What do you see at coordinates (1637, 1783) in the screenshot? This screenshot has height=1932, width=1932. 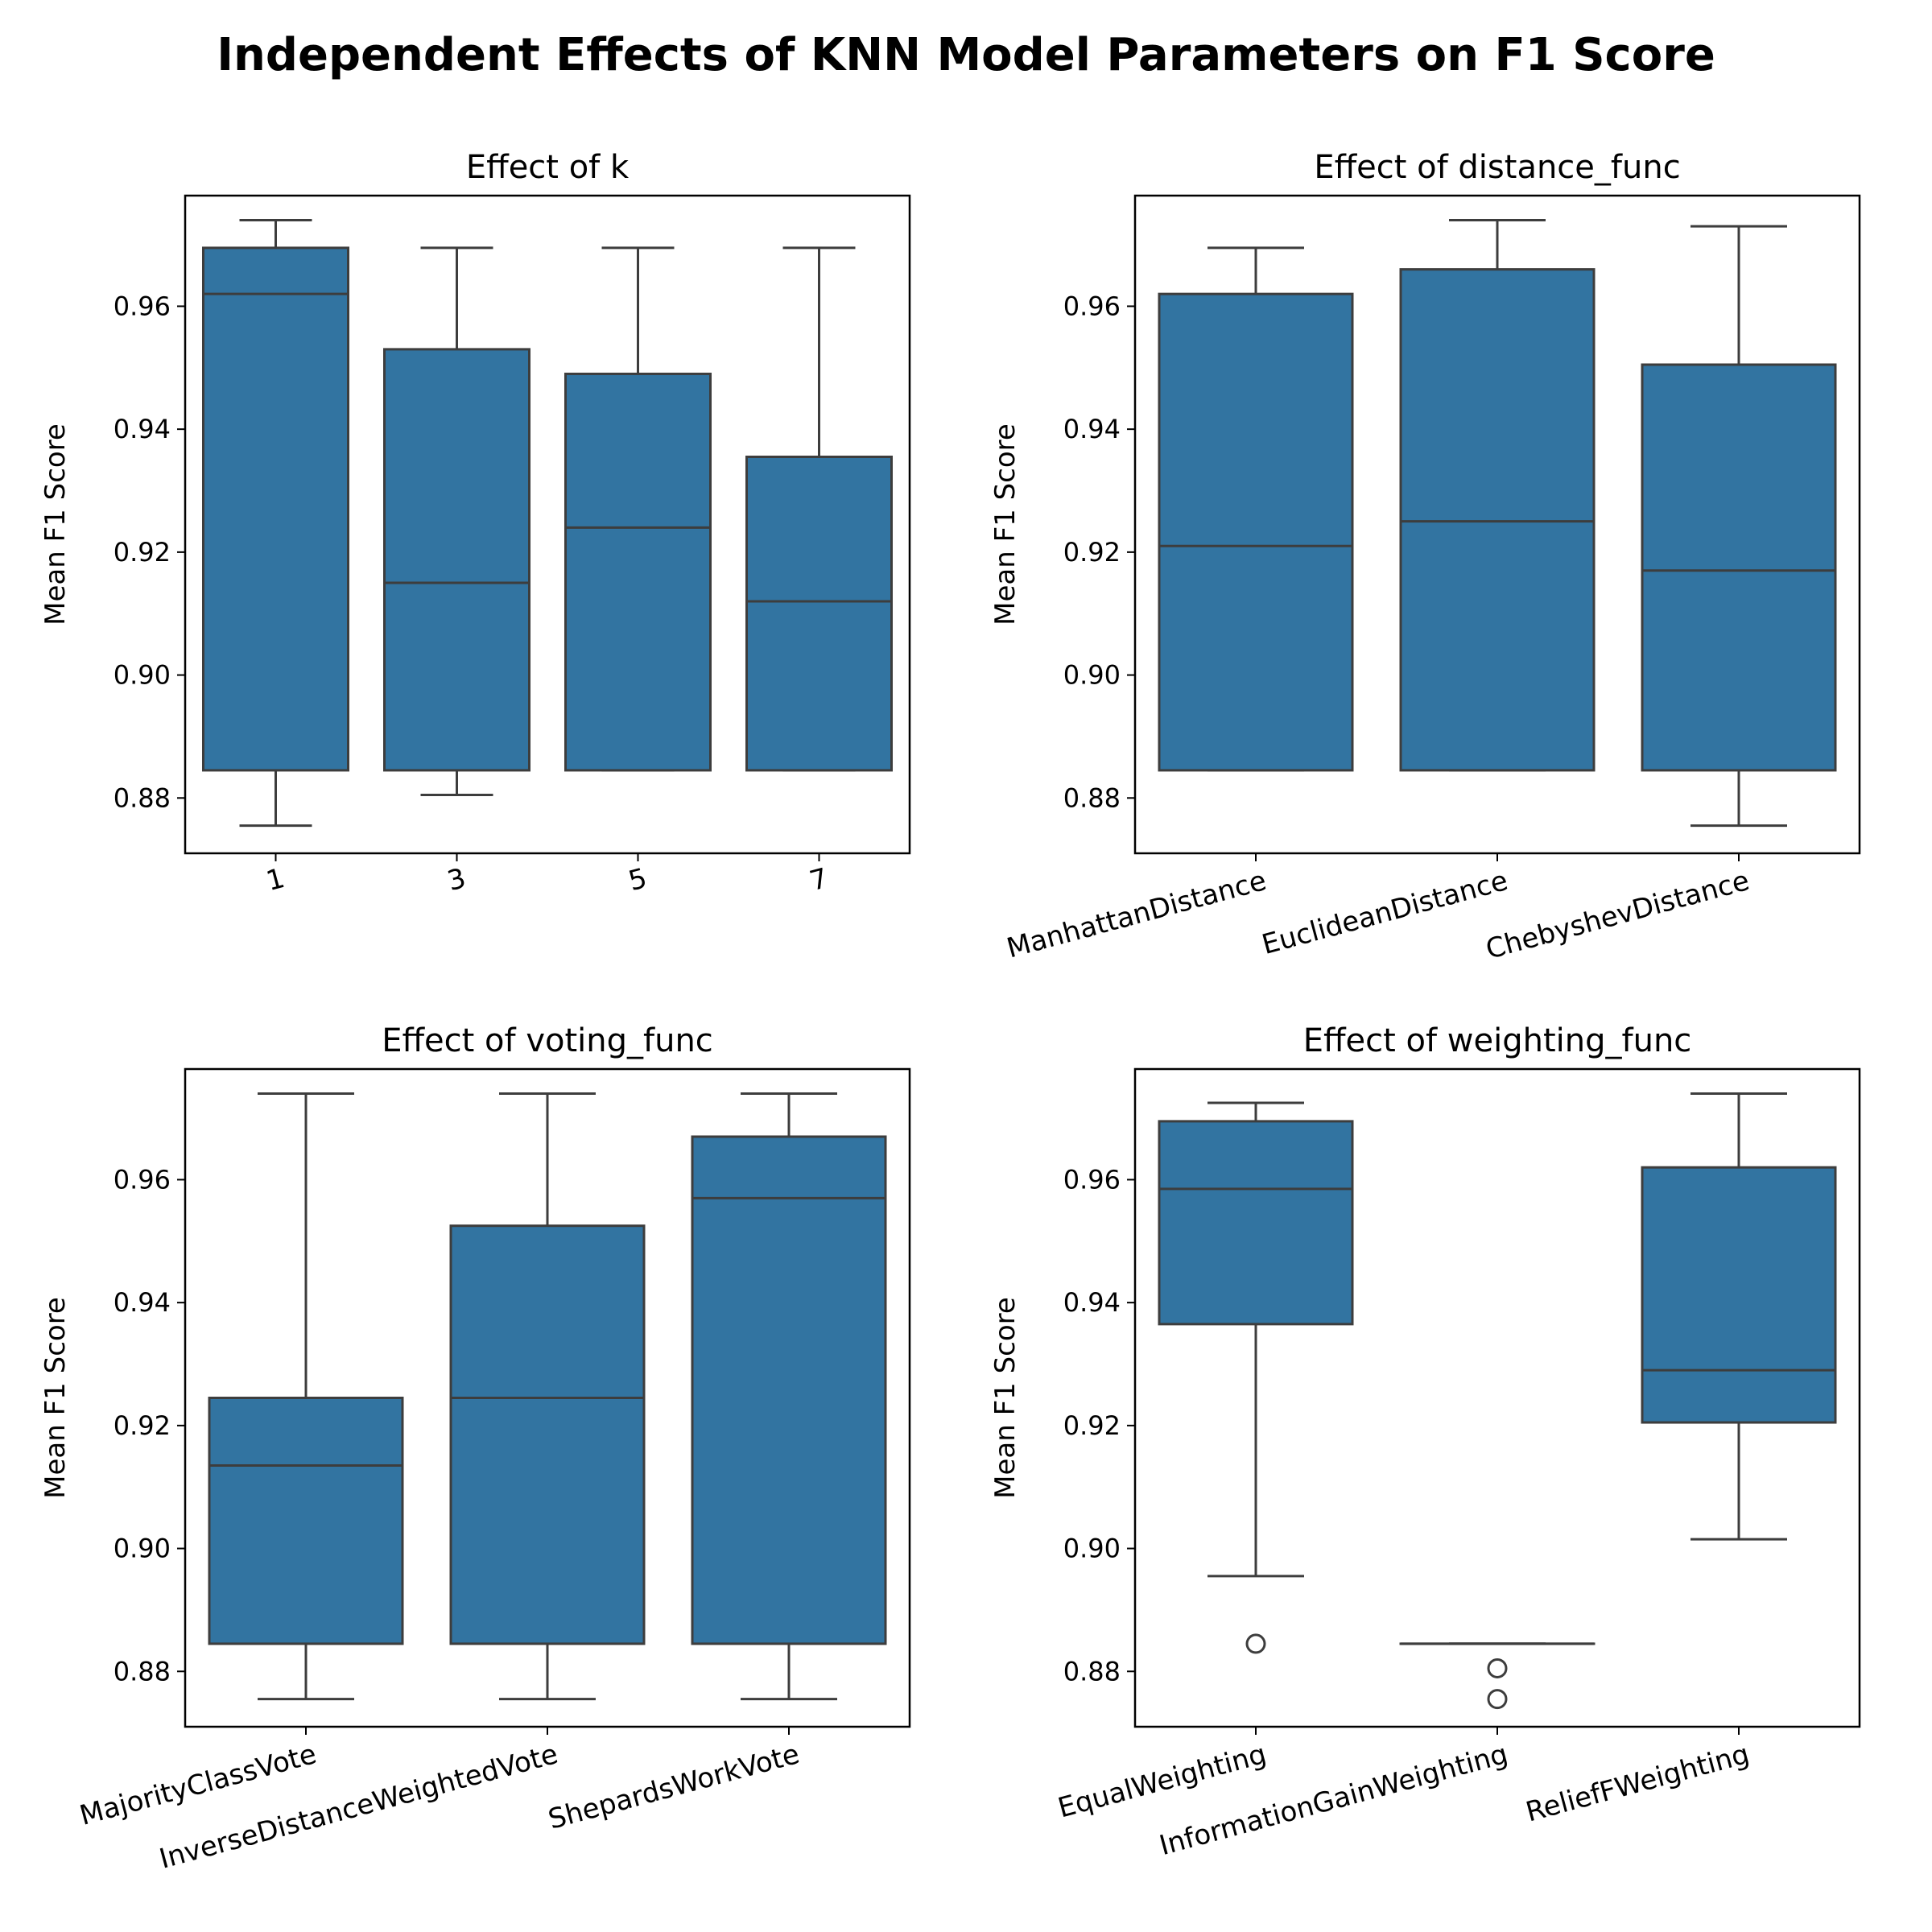 I see `x-tick-label: ReliefFWeighting` at bounding box center [1637, 1783].